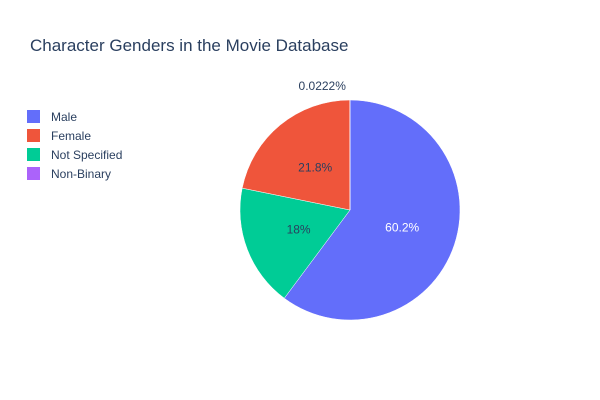 The height and width of the screenshot is (400, 600). I want to click on legend-swatch-not-specified, so click(33, 154).